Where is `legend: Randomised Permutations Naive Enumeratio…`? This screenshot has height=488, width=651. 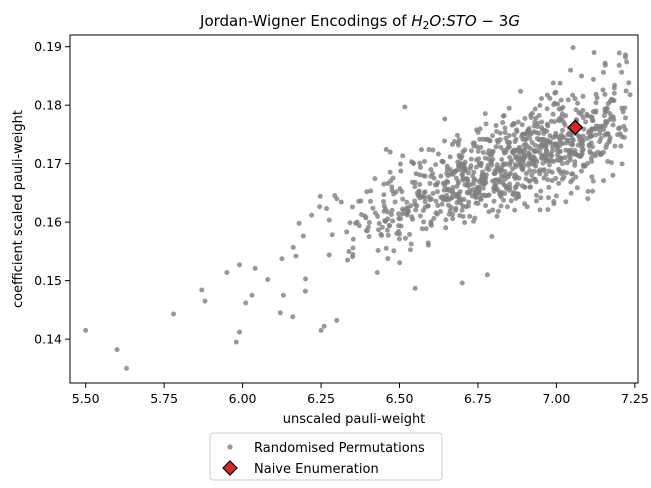
legend: Randomised Permutations Naive Enumeratio… is located at coordinates (326, 456).